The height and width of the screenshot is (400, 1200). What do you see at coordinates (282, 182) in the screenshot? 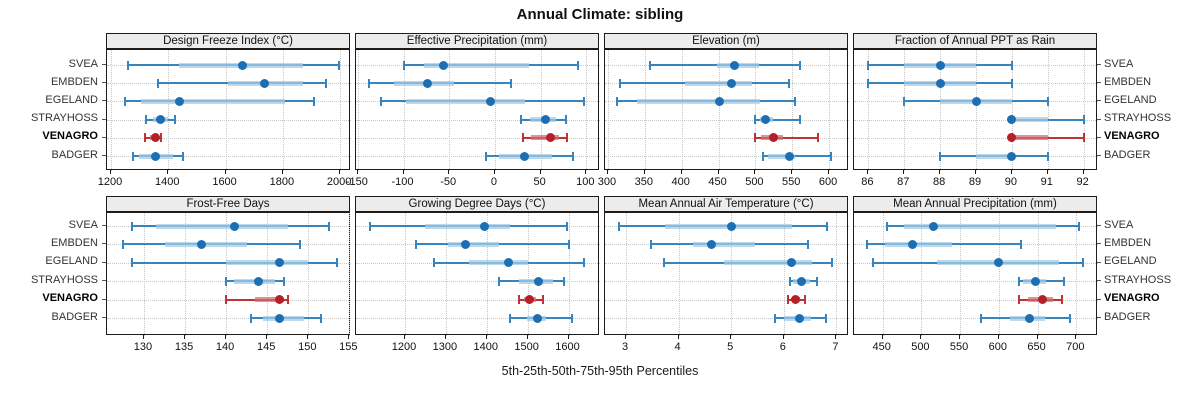
I see `x-tick-label: 1800` at bounding box center [282, 182].